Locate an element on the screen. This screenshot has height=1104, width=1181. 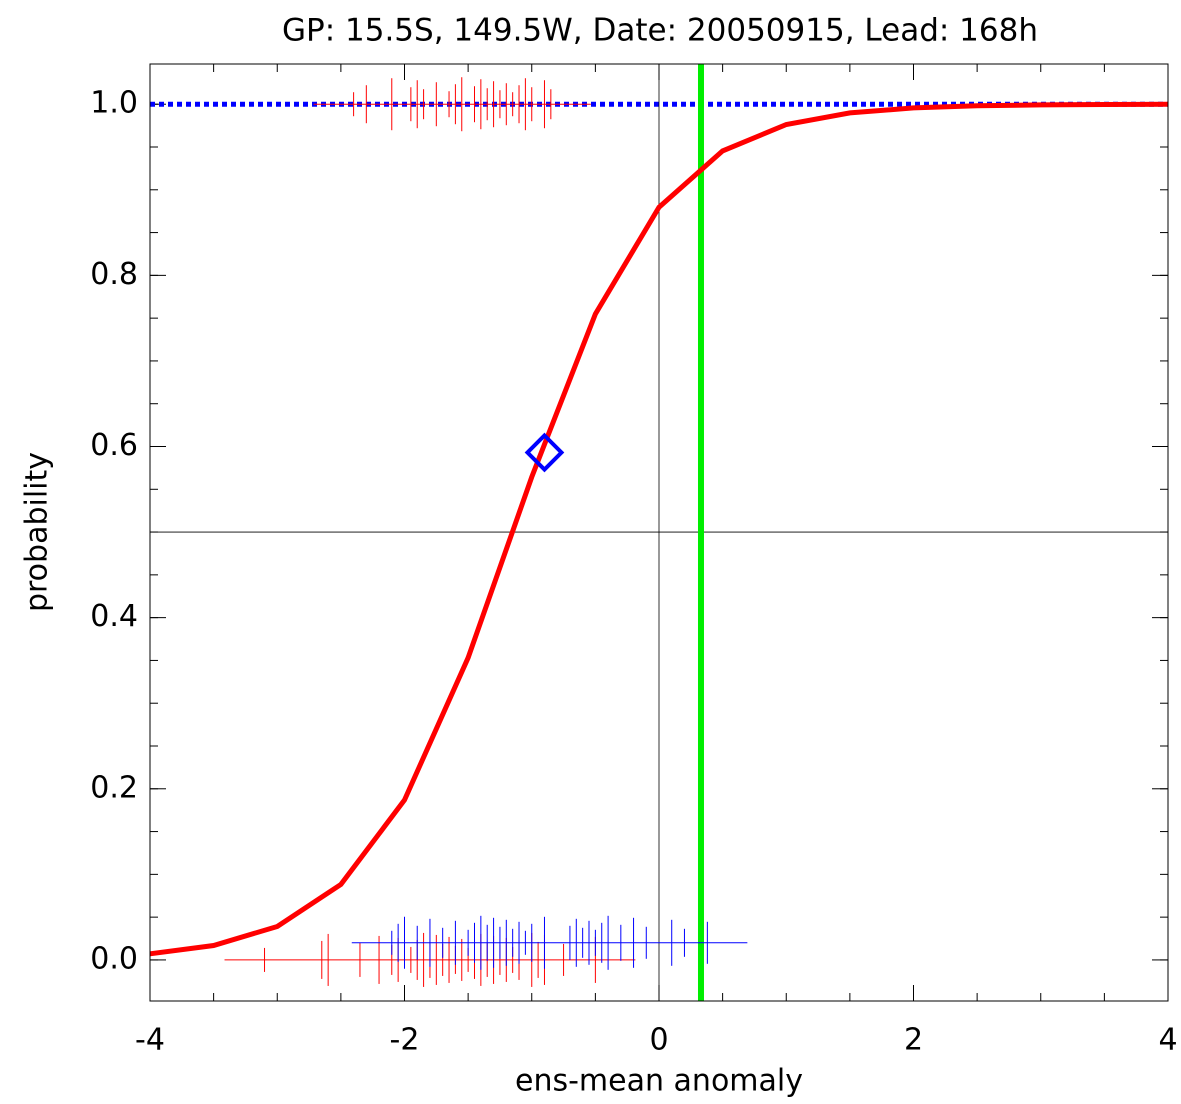
y-tick-label: 0.6 is located at coordinates (114, 445).